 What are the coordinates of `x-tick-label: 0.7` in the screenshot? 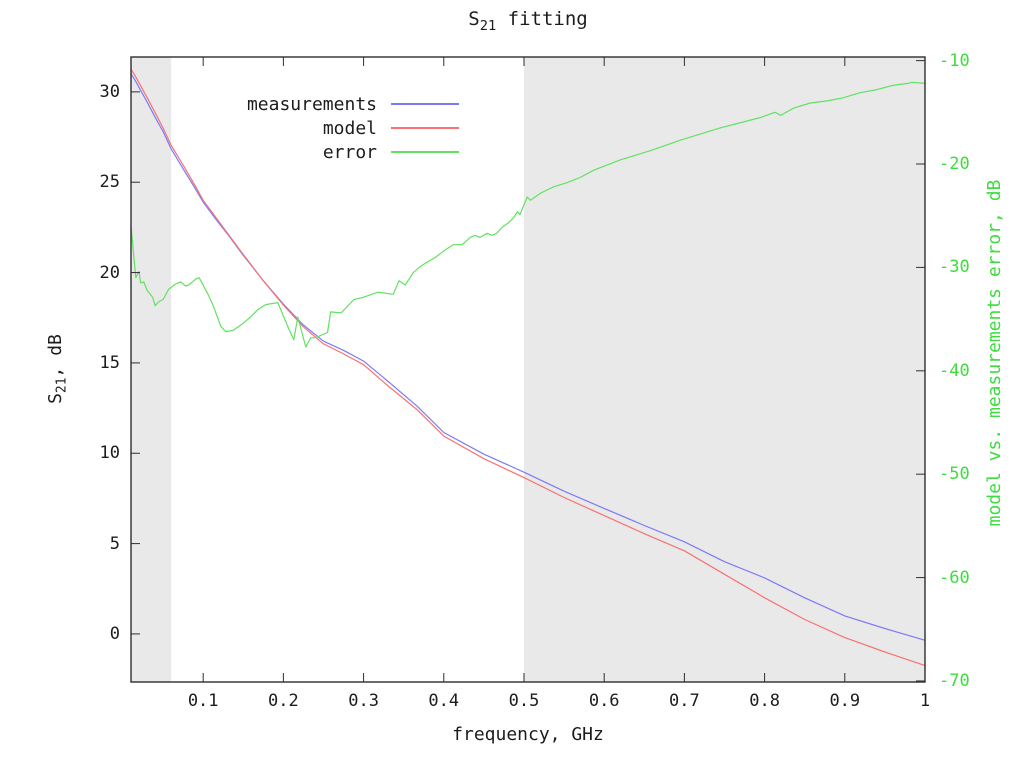 It's located at (684, 701).